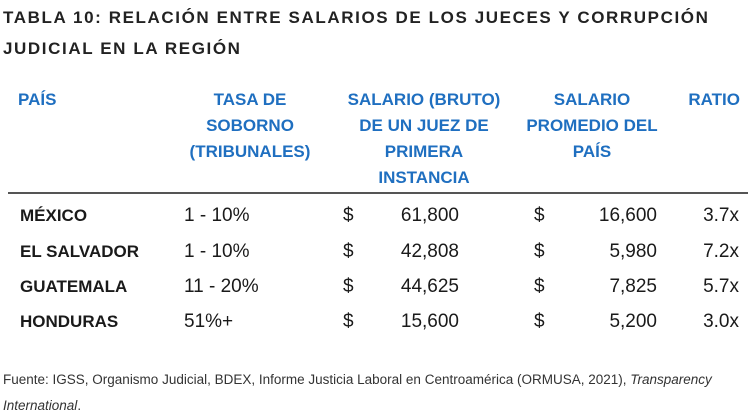 The image size is (751, 419). Describe the element at coordinates (69, 321) in the screenshot. I see `cell-pais: HONDURAS` at that location.